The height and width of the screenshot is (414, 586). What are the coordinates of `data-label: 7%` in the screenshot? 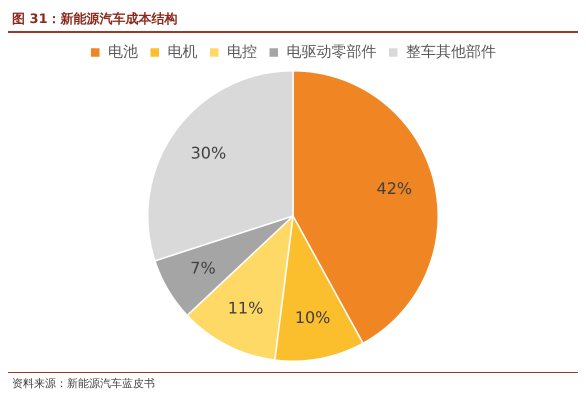 It's located at (203, 267).